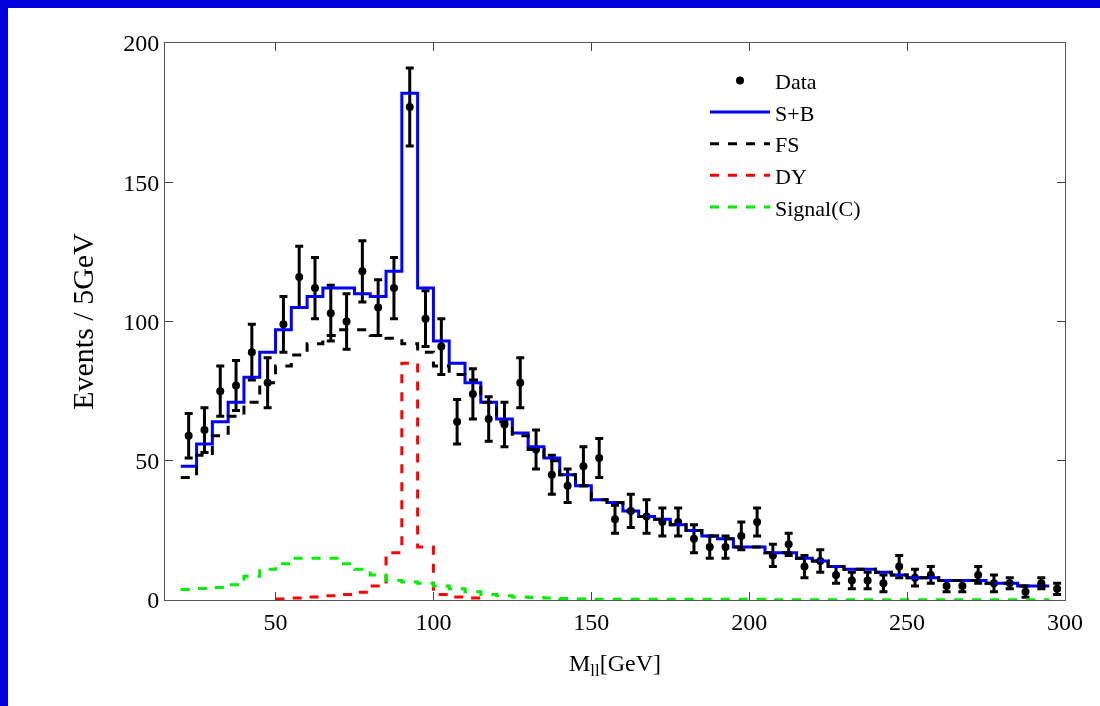 The image size is (1100, 706). I want to click on y-tick-label: 50, so click(147, 461).